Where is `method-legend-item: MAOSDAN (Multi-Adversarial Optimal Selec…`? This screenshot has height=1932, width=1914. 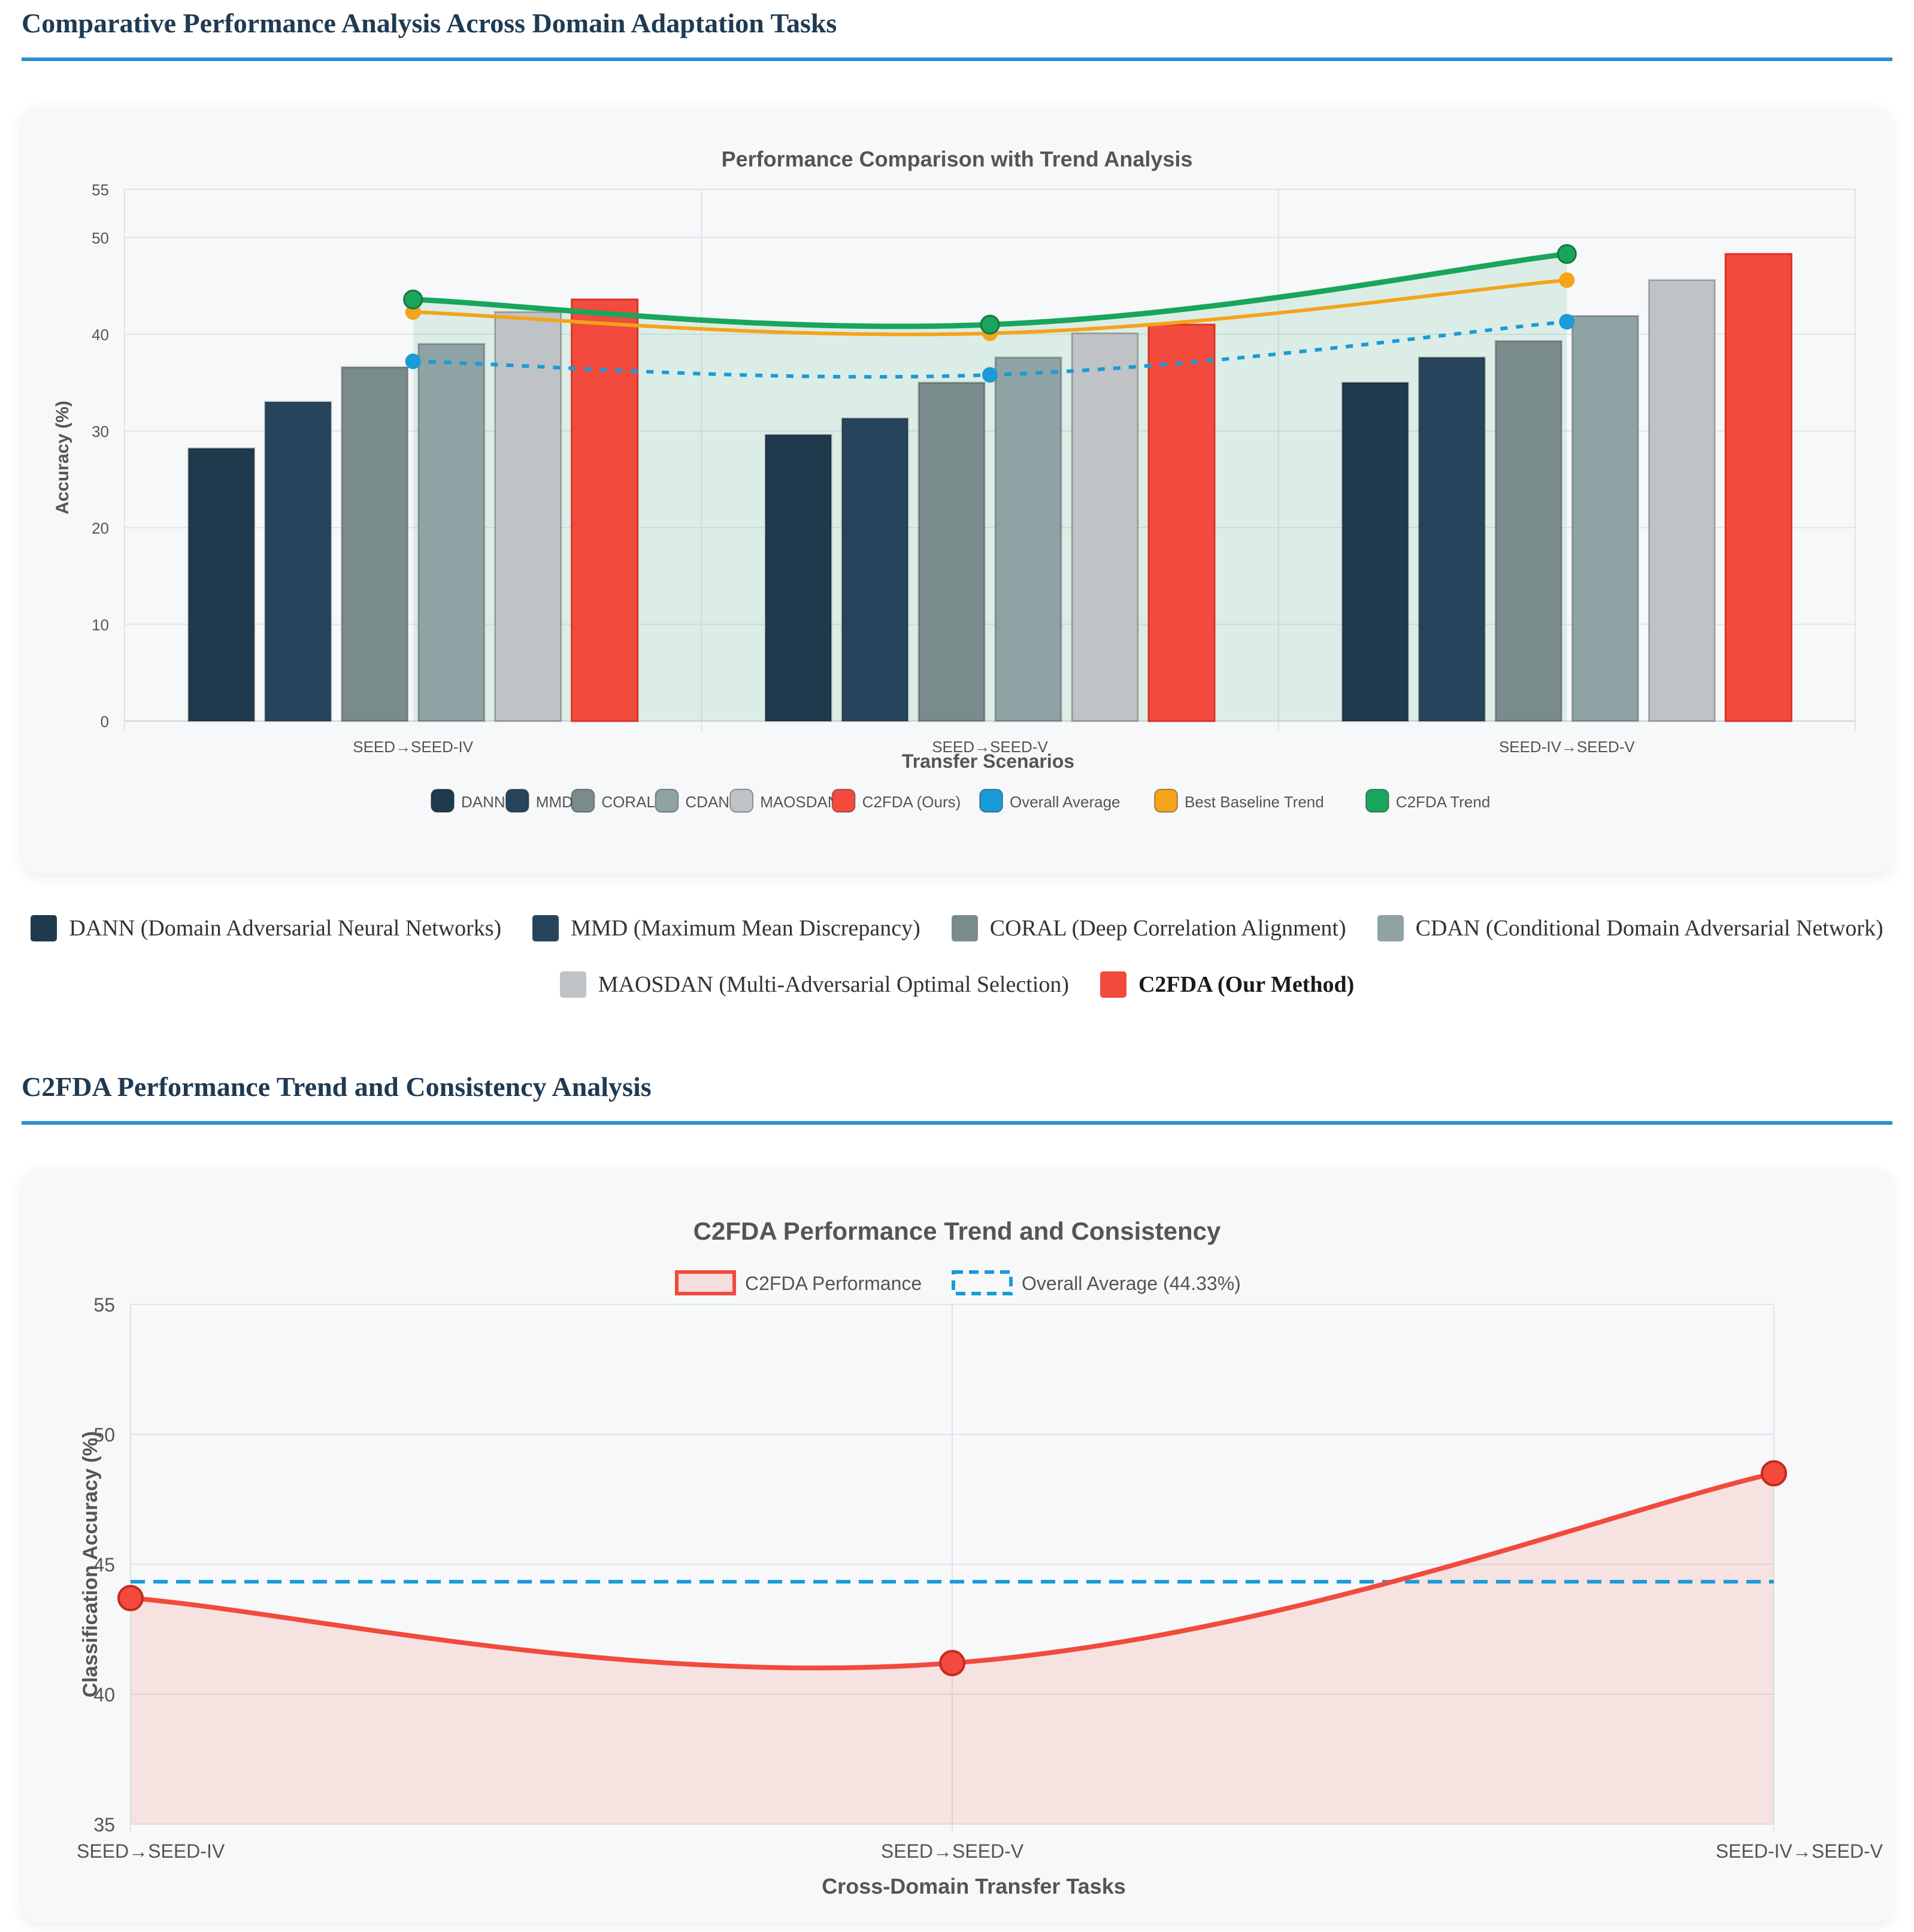
method-legend-item: MAOSDAN (Multi-Adversarial Optimal Selec… is located at coordinates (814, 984).